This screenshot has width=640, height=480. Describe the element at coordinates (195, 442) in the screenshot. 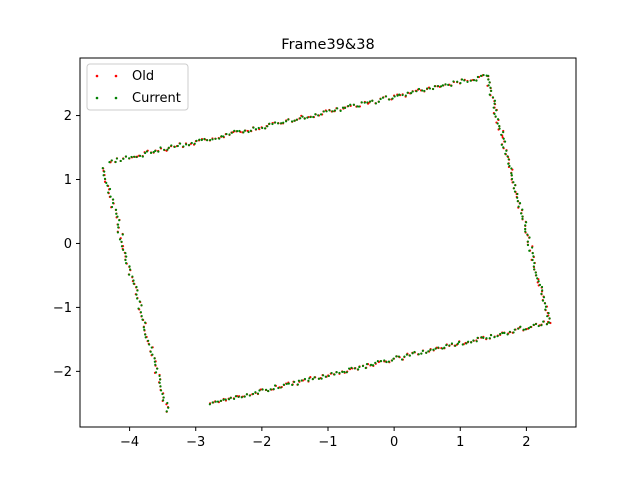

I see `x-tick-label: −3` at that location.